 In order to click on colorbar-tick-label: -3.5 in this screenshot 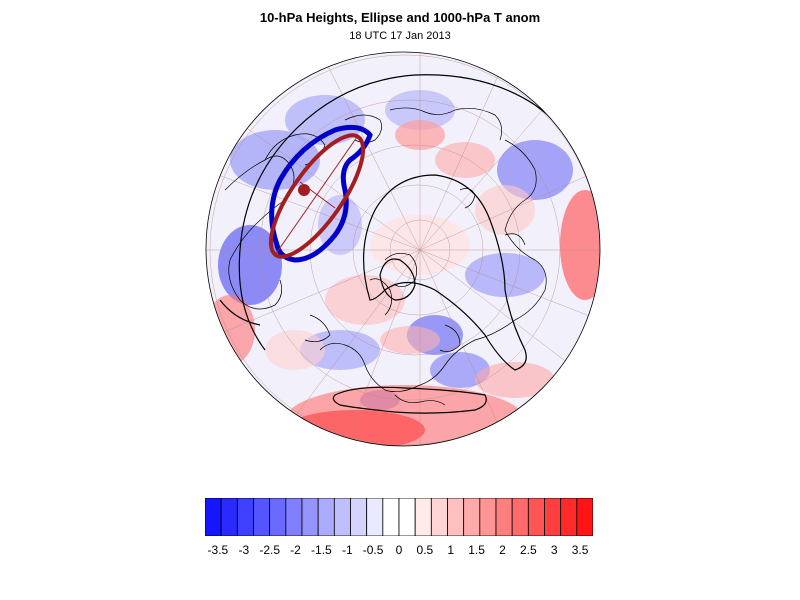, I will do `click(218, 550)`.